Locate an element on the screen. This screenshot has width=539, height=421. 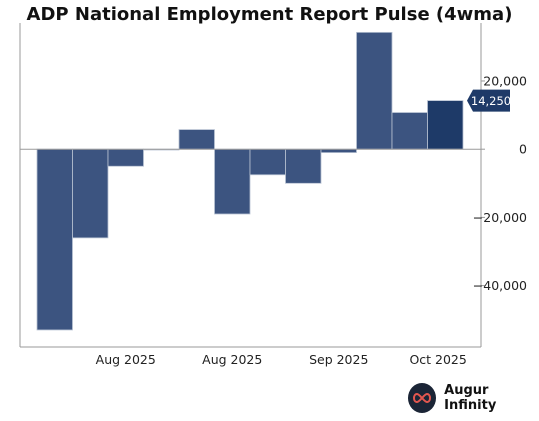
brand-name: Augur Infinity is located at coordinates (470, 398).